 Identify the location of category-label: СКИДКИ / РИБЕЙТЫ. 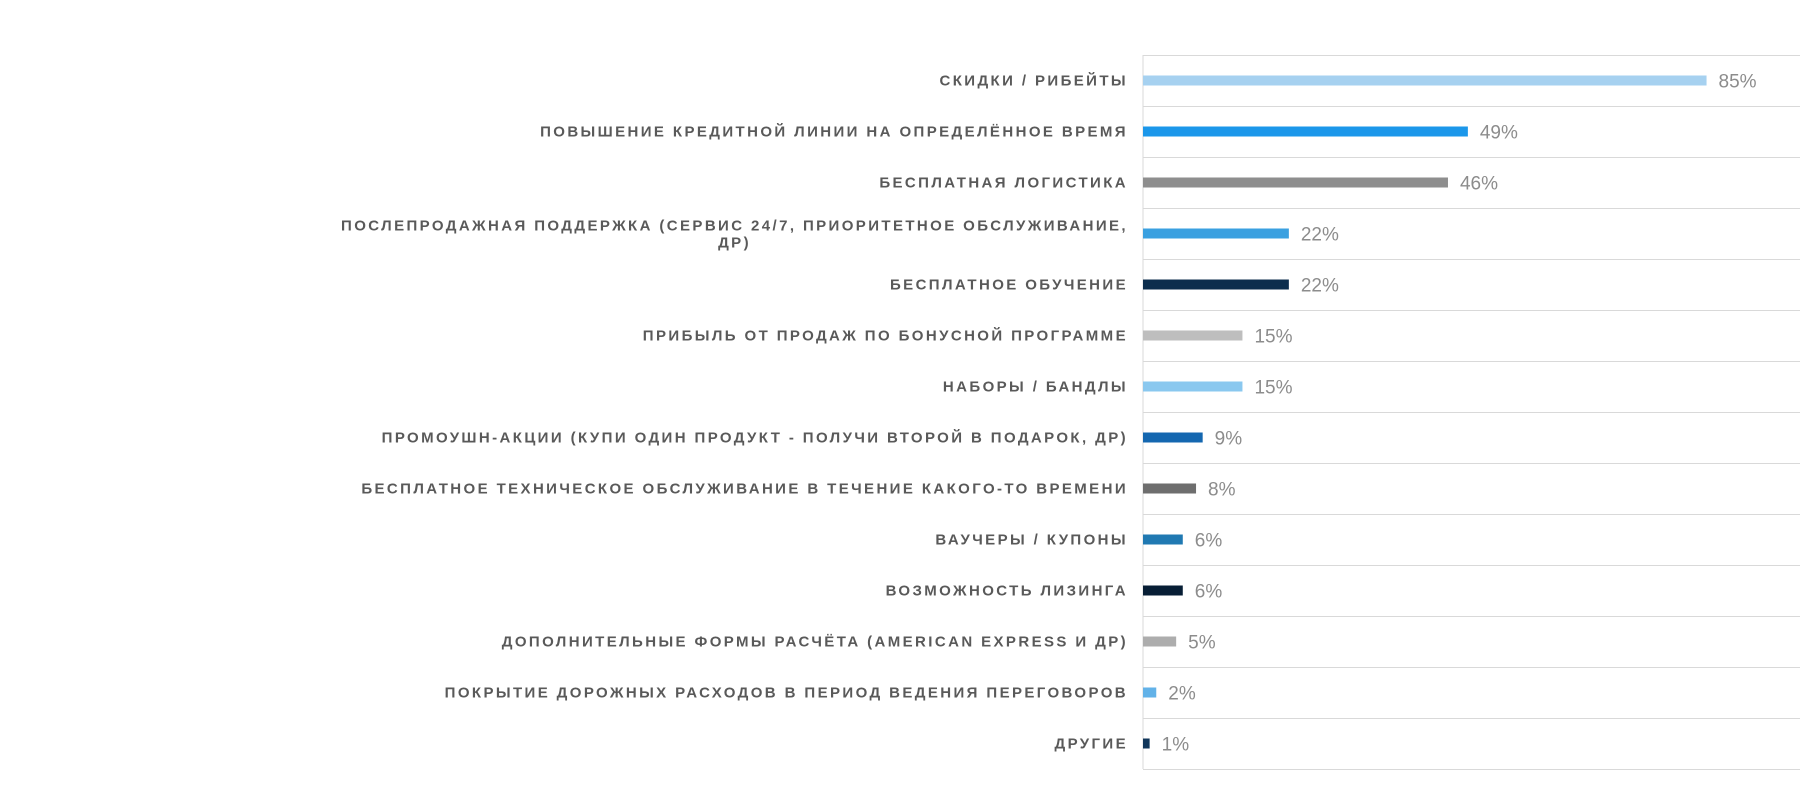
(1034, 81).